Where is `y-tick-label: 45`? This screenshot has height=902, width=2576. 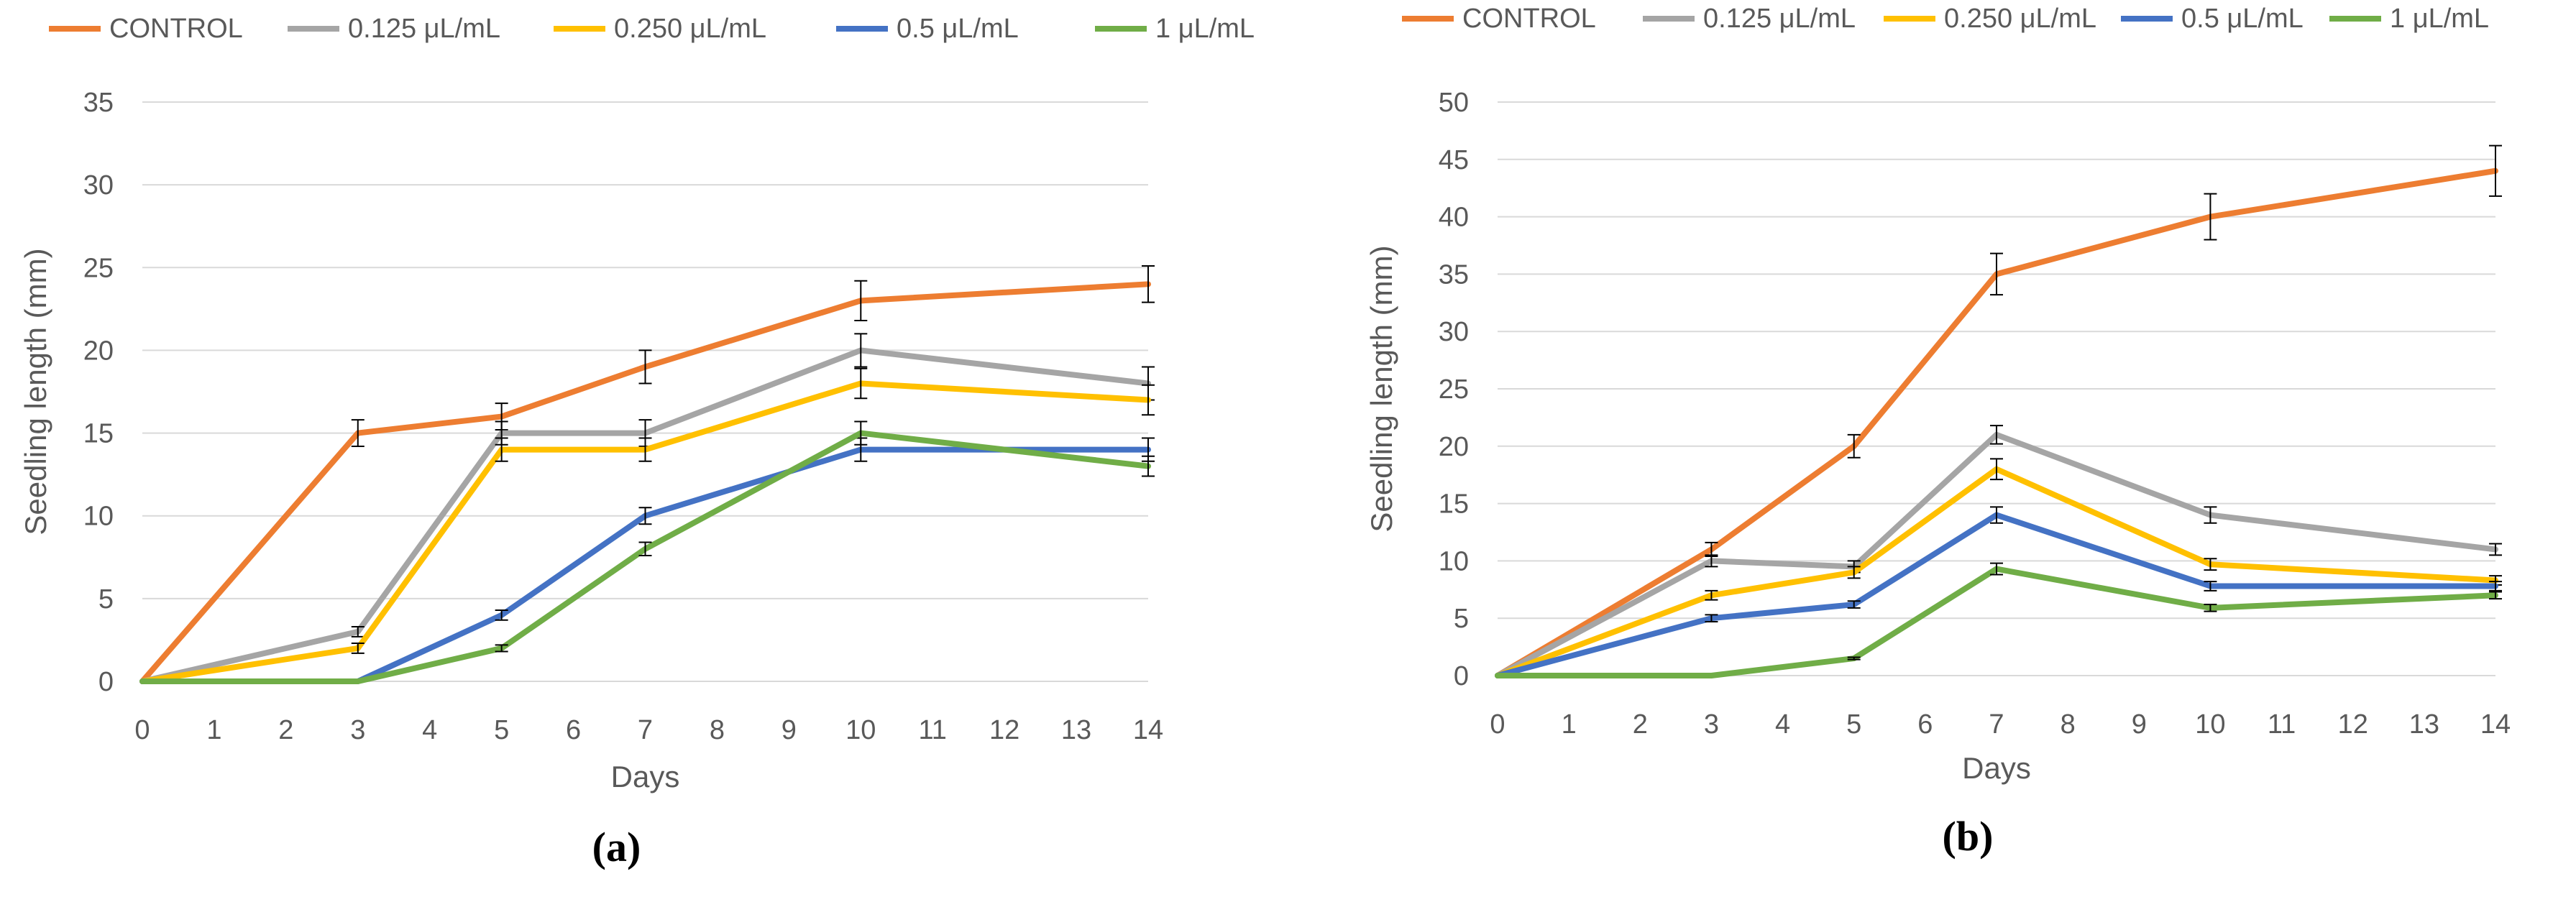
y-tick-label: 45 is located at coordinates (1454, 160).